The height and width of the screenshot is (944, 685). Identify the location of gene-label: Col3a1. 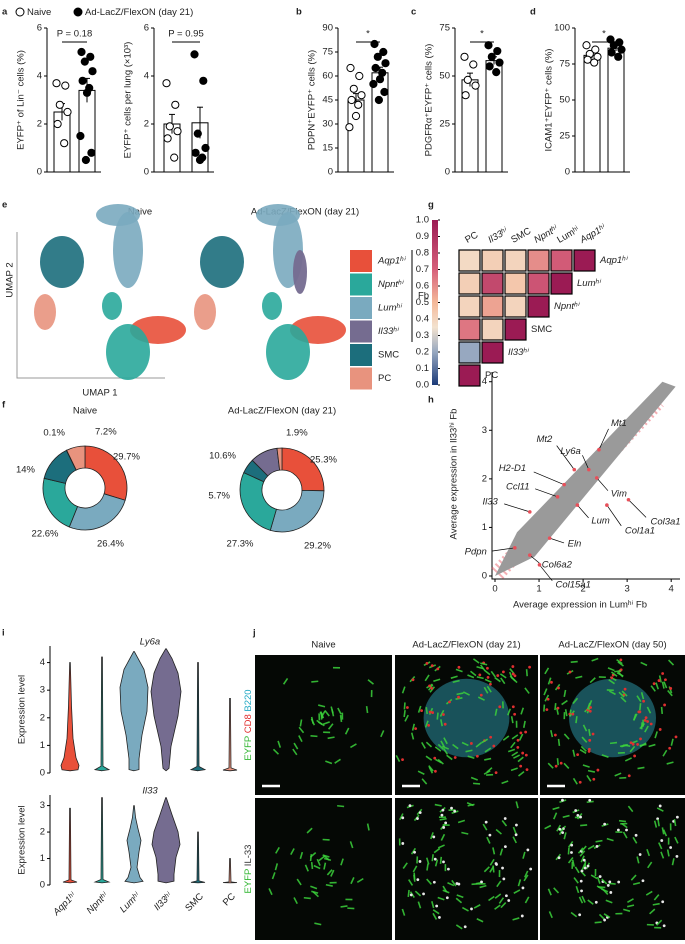
(665, 521).